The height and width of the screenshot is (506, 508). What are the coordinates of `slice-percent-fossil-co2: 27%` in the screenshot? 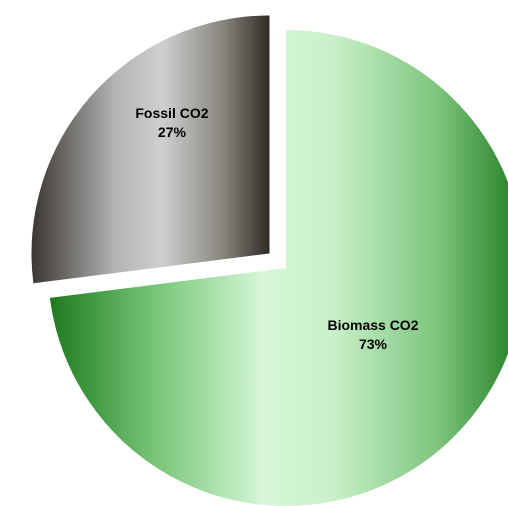 It's located at (172, 132).